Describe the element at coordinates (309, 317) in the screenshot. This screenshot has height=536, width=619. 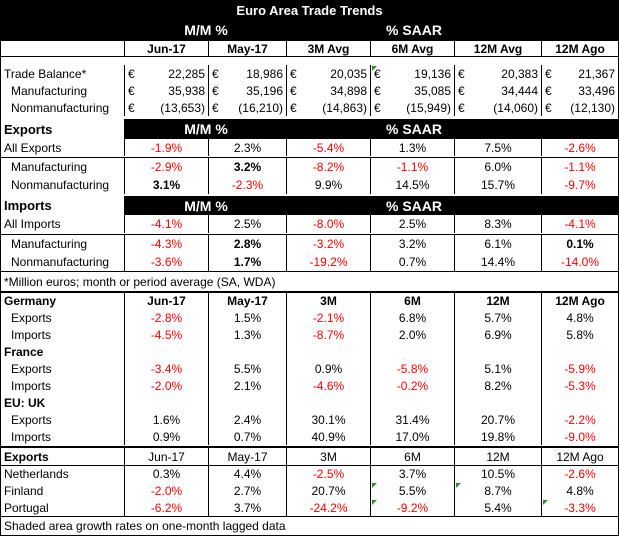
I see `table-row: Exports -2.8% 1.5% -2.1% 6.8% 5.7% 4.8%` at that location.